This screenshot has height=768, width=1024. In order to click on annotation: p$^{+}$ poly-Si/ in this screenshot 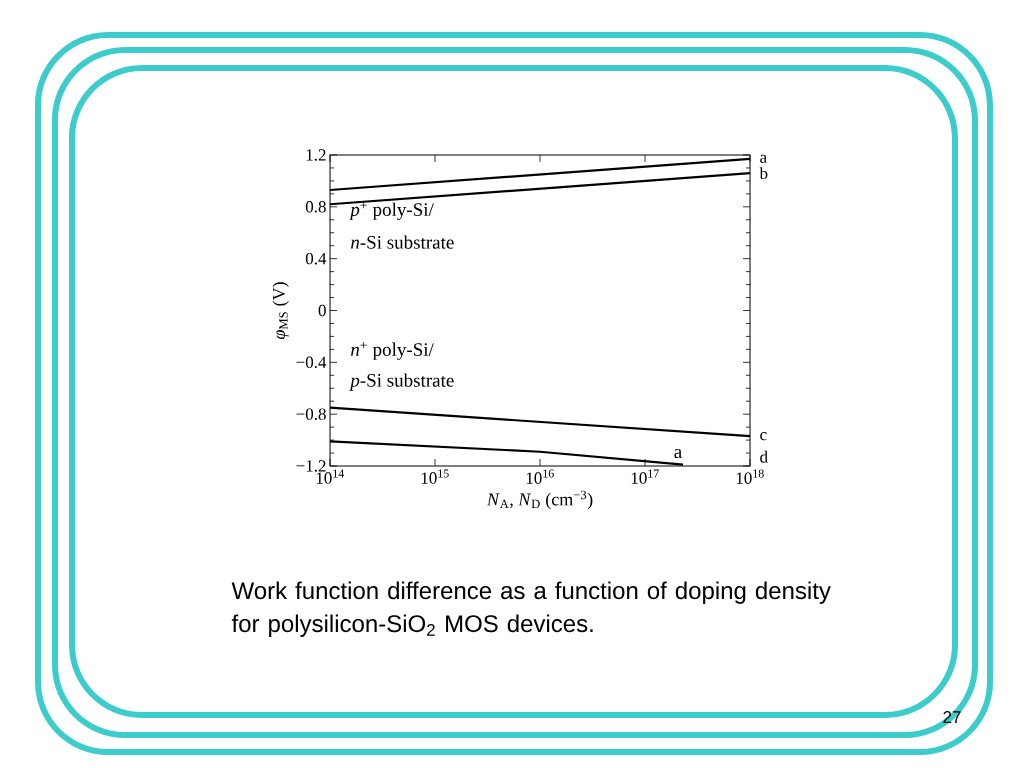, I will do `click(391, 211)`.